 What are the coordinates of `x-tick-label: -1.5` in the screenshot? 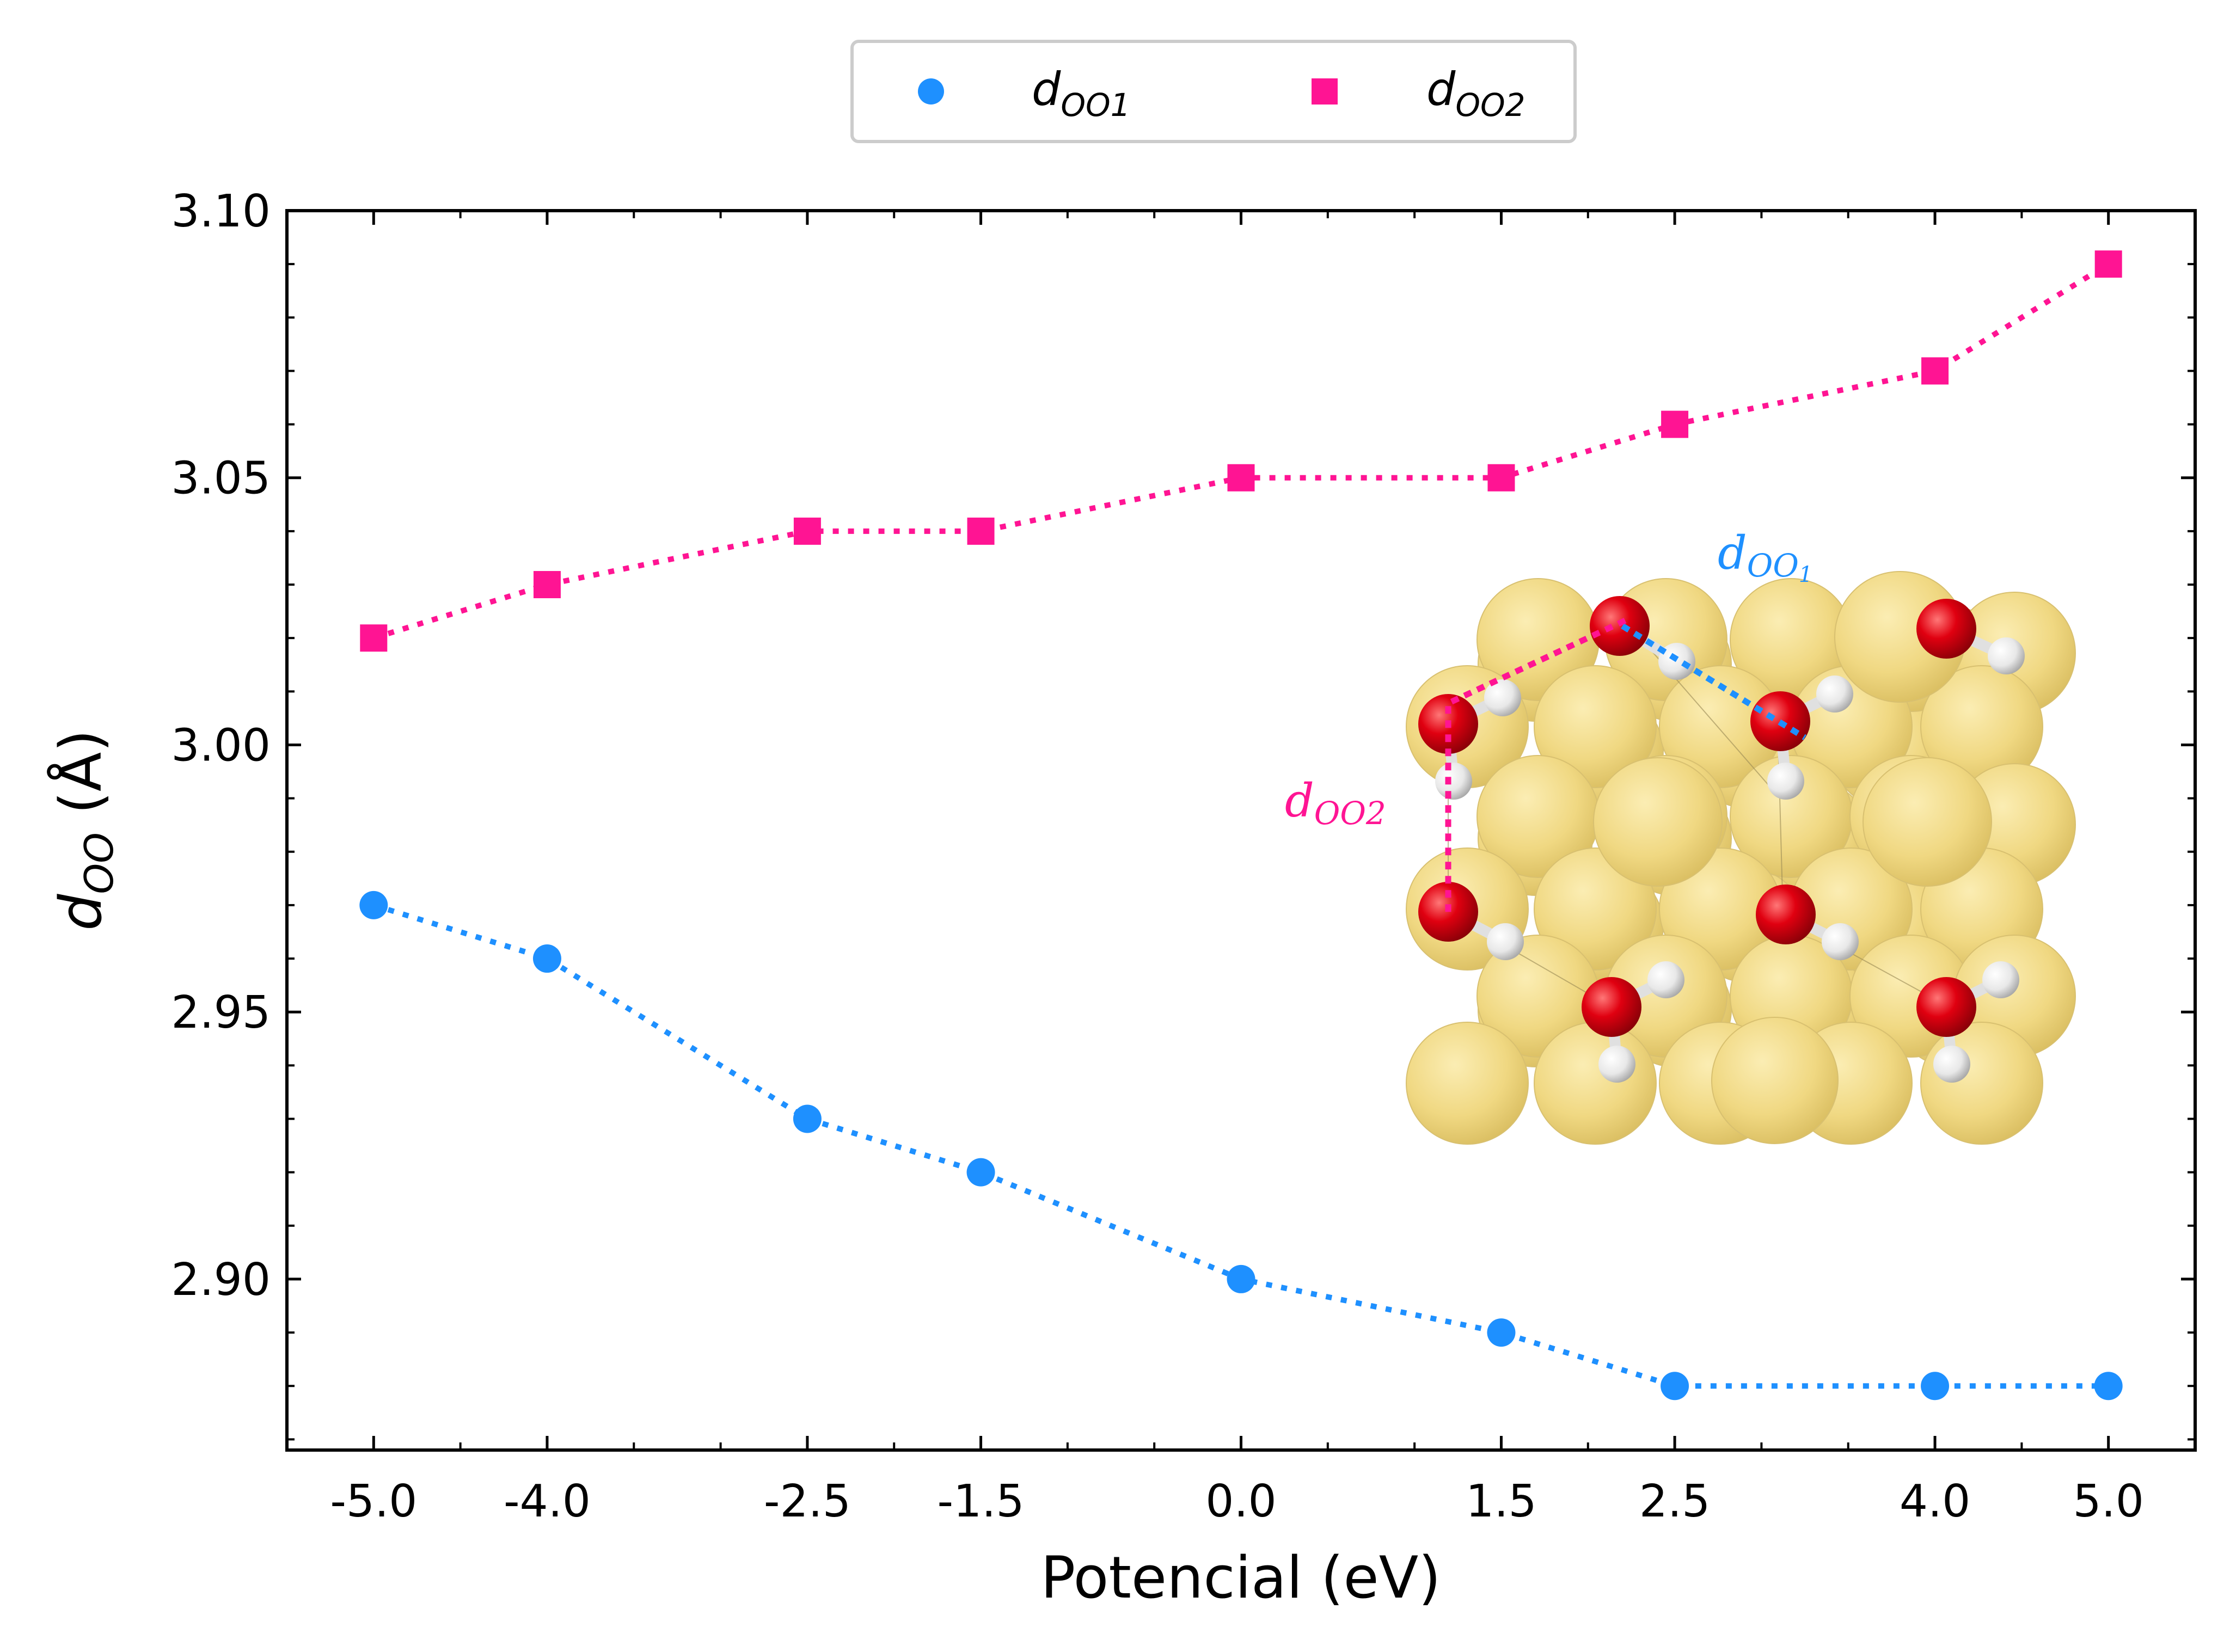 It's located at (981, 1501).